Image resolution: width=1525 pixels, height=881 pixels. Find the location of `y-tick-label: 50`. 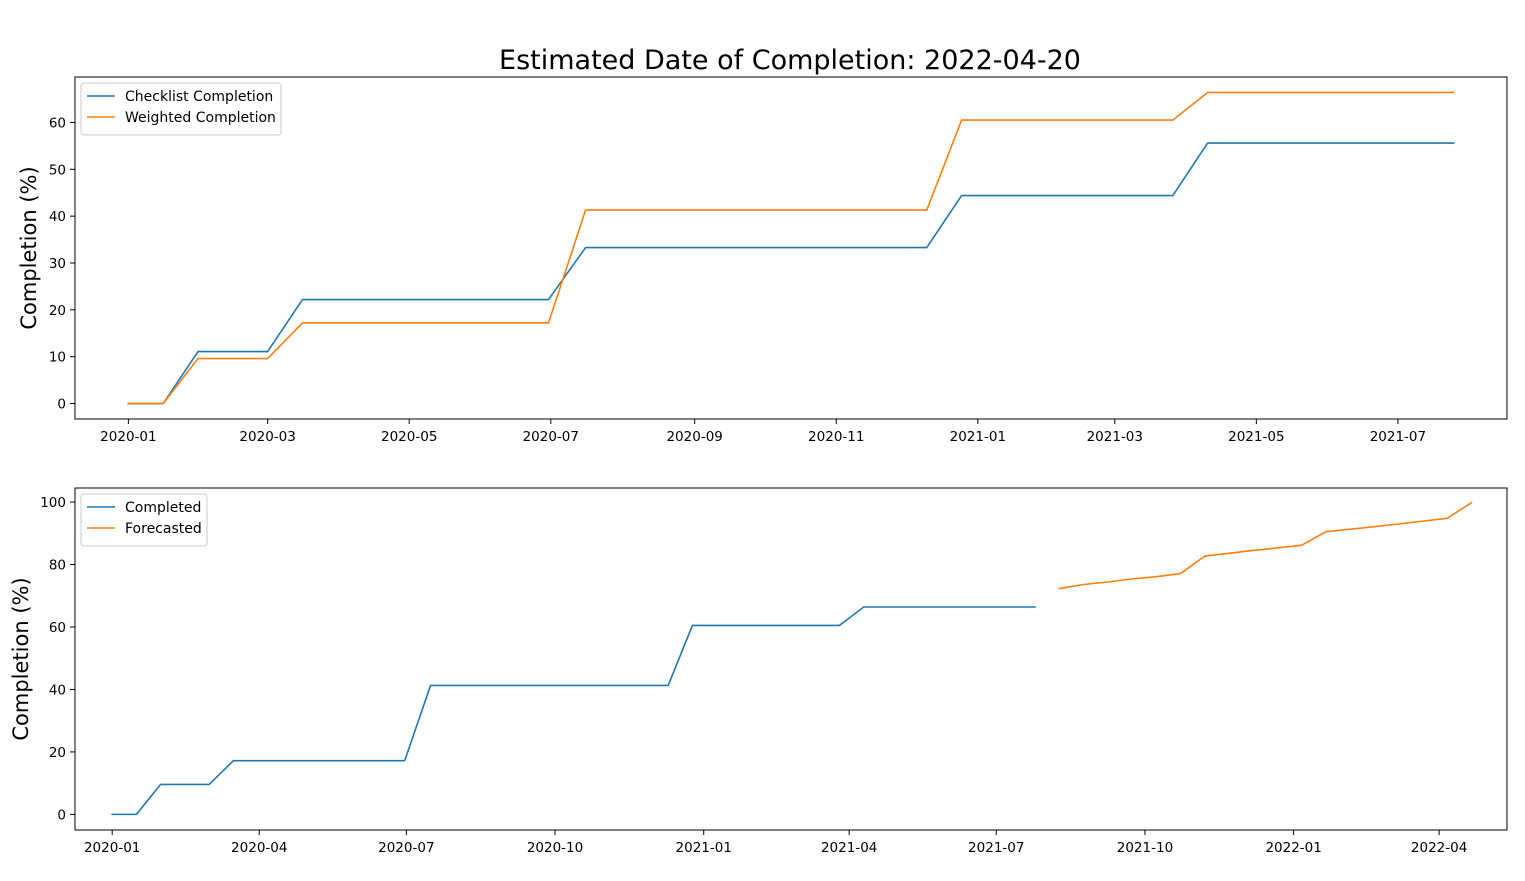

y-tick-label: 50 is located at coordinates (57, 170).